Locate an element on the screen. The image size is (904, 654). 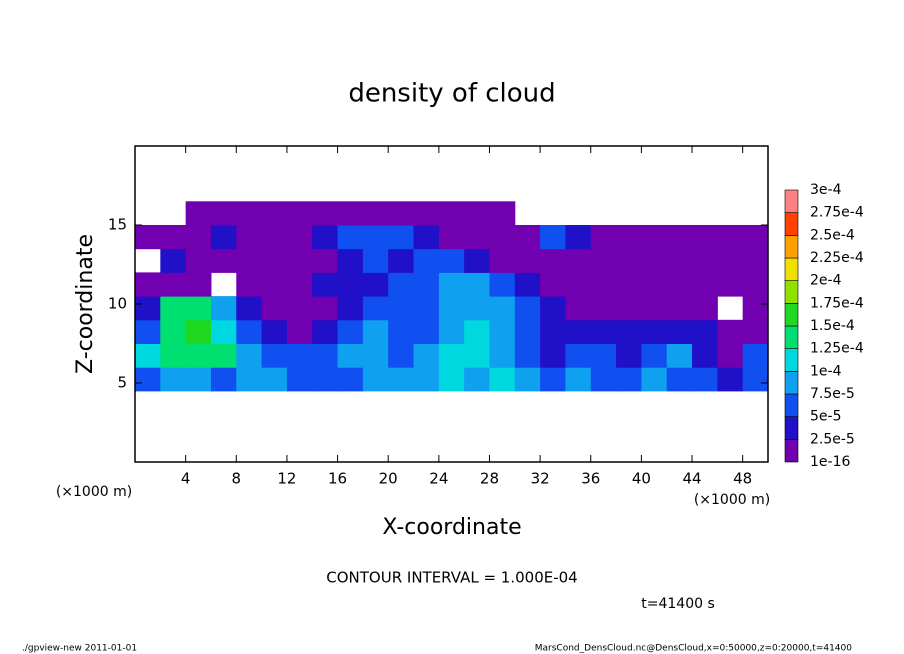
chart-title: density of cloud is located at coordinates (451, 94).